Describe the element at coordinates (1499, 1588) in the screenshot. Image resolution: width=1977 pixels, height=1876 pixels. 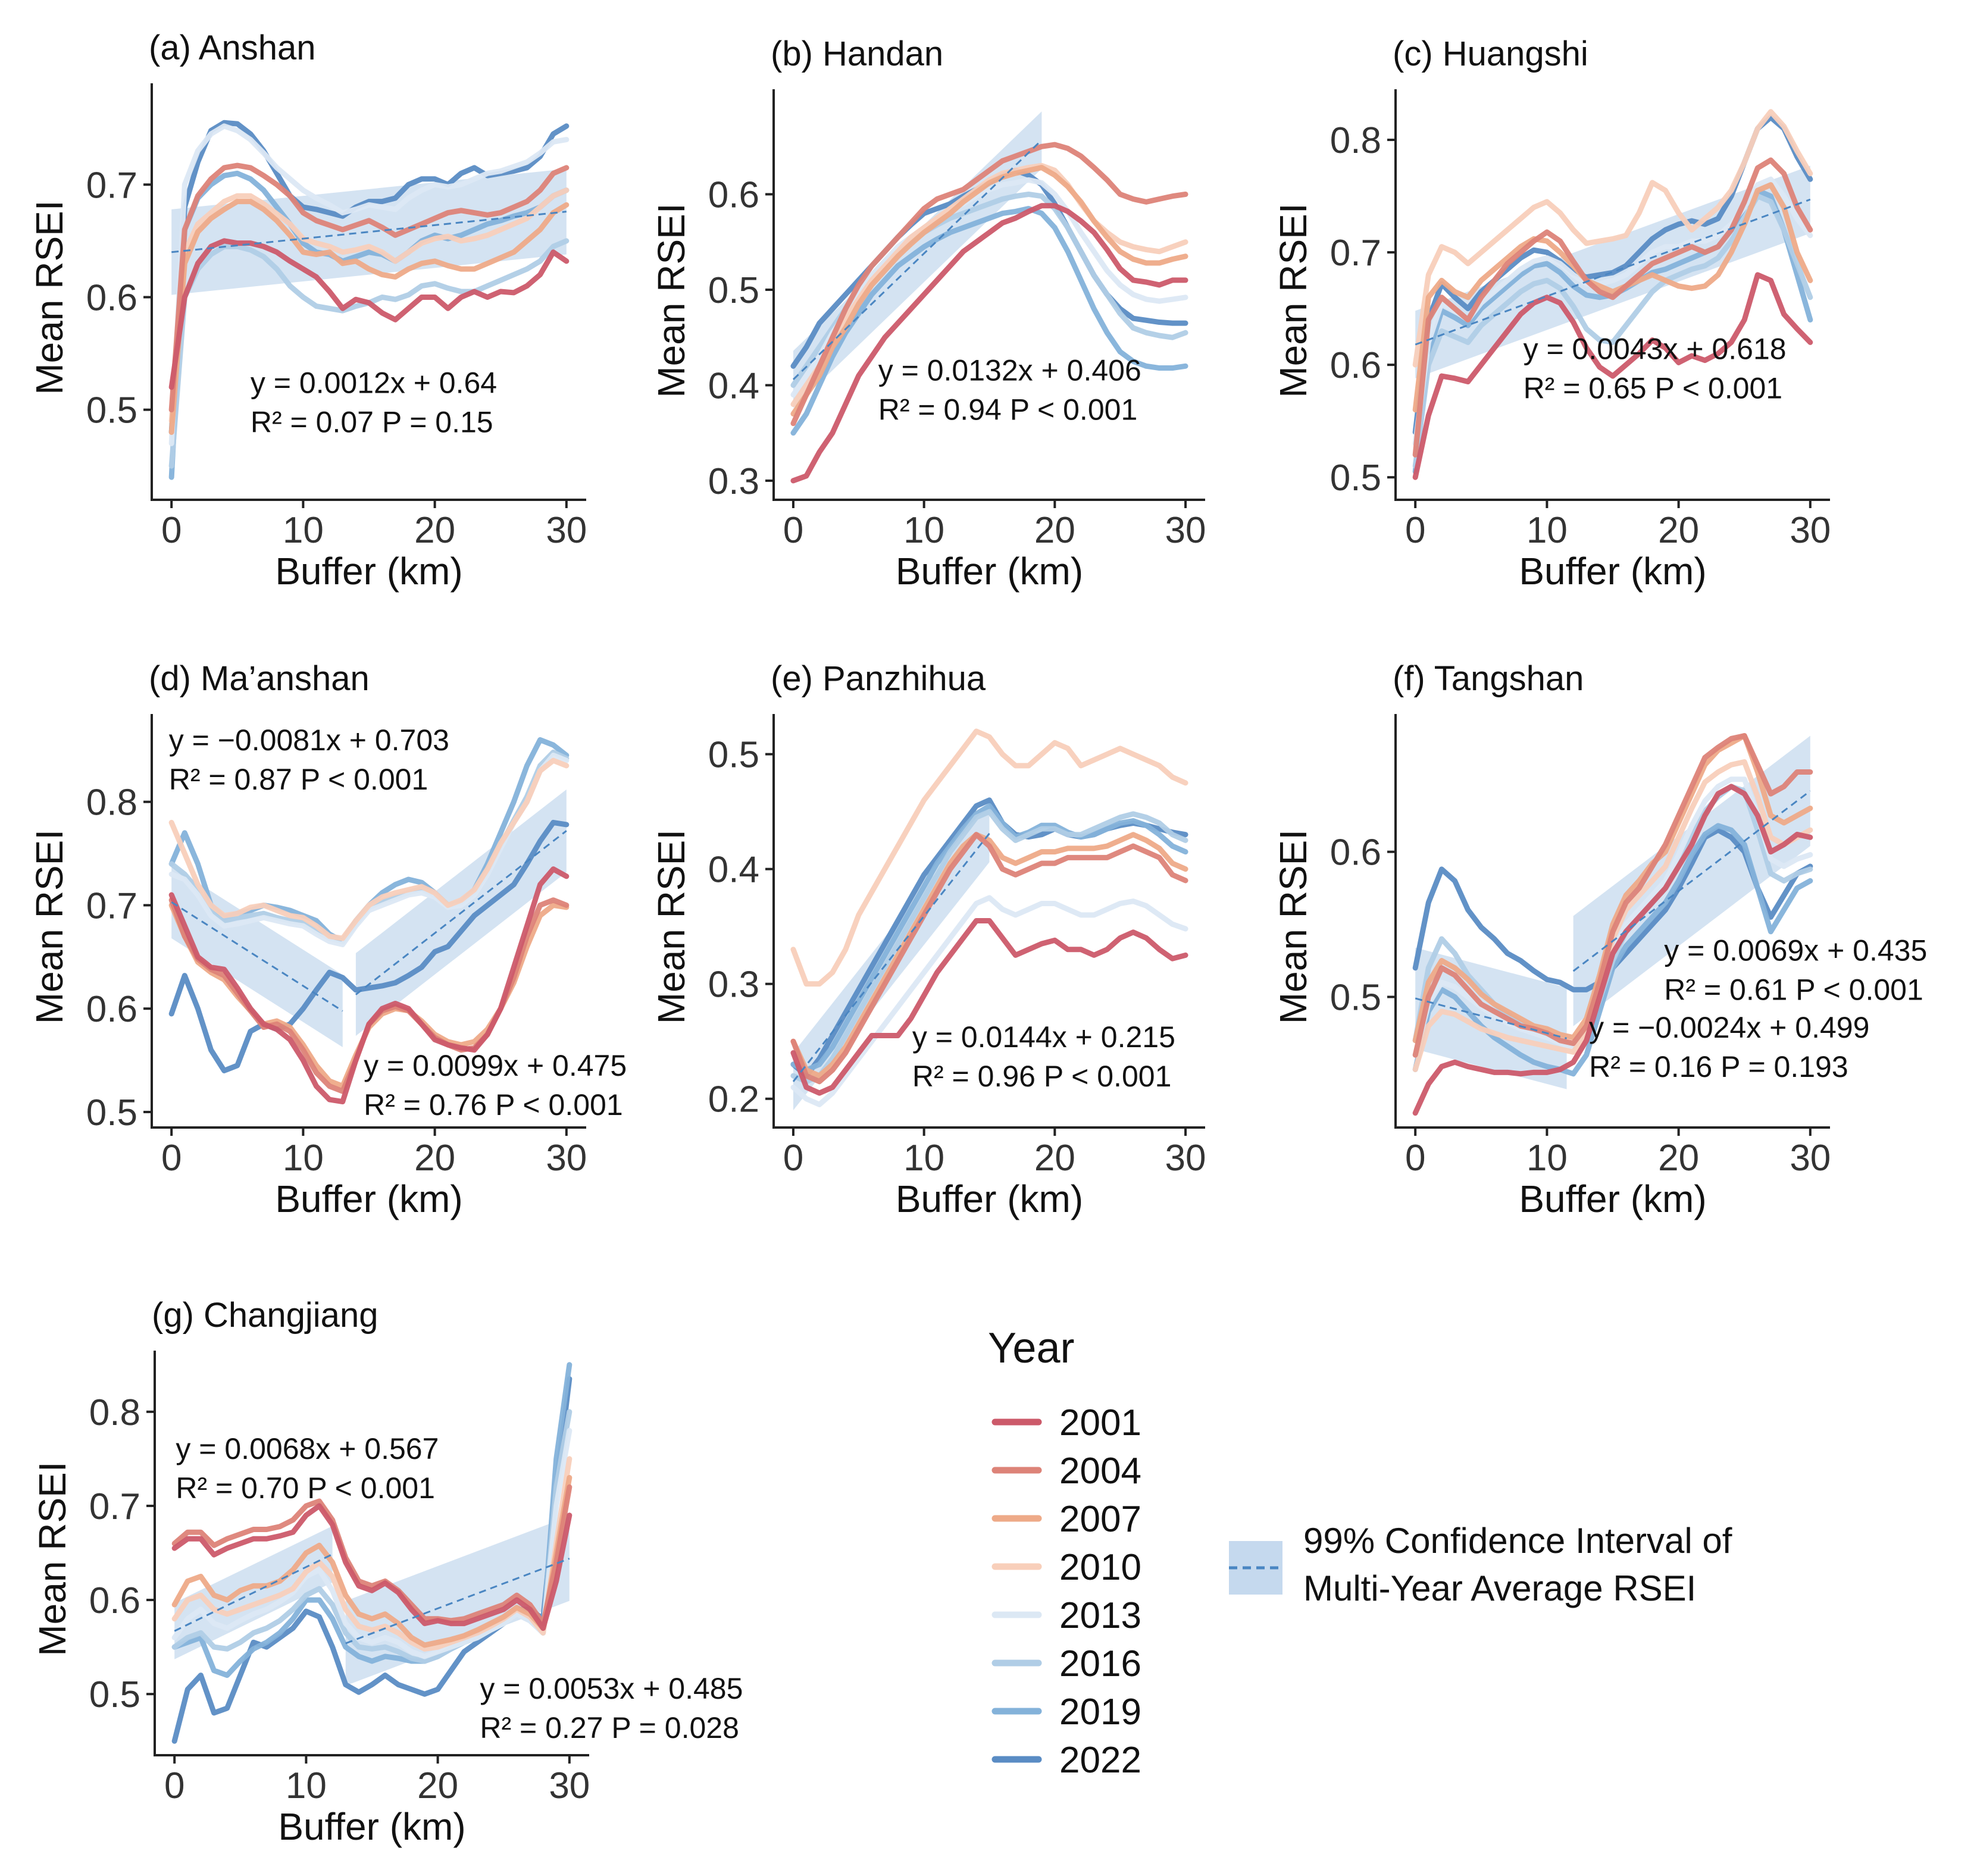
I see `legend-ci-label-line2: Multi-Year Average RSEI` at that location.